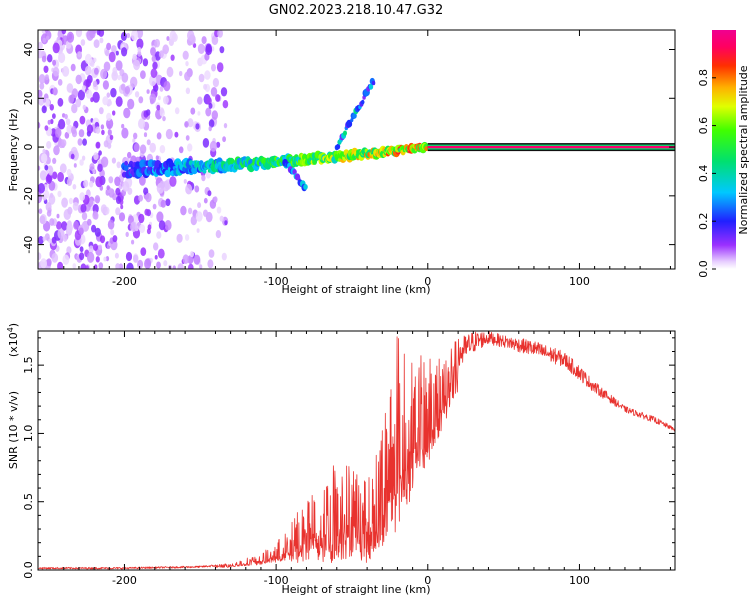 The height and width of the screenshot is (600, 750). Describe the element at coordinates (579, 580) in the screenshot. I see `snr-x-tick-label: 100` at that location.